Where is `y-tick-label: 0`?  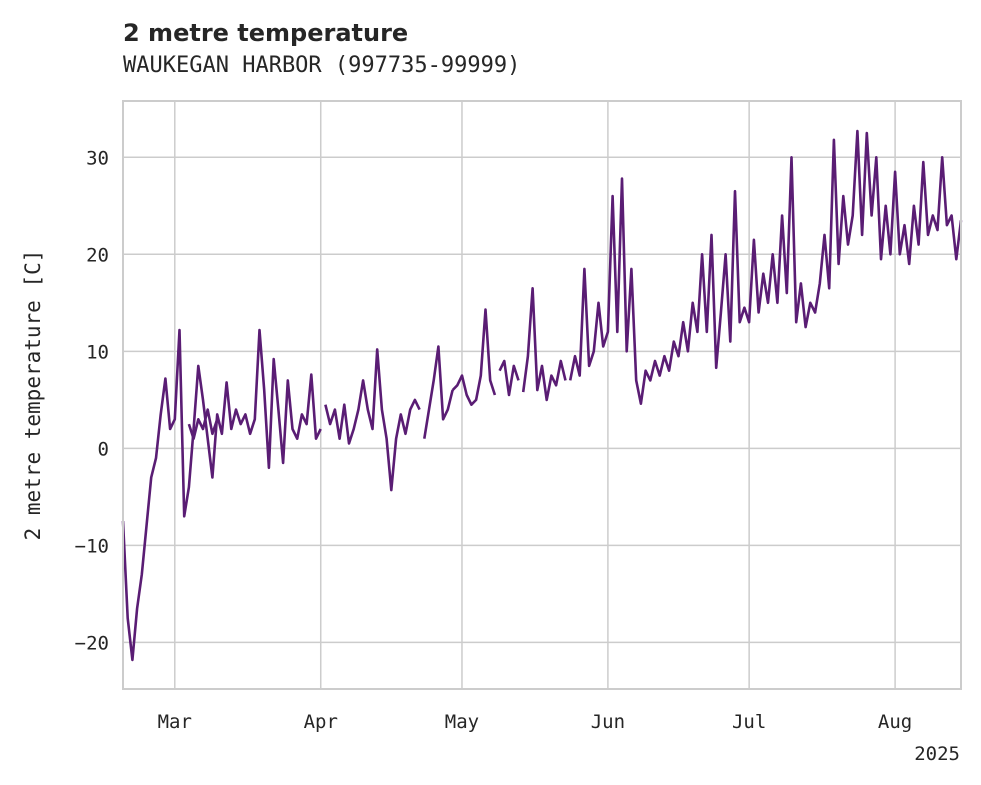
y-tick-label: 0 is located at coordinates (103, 449).